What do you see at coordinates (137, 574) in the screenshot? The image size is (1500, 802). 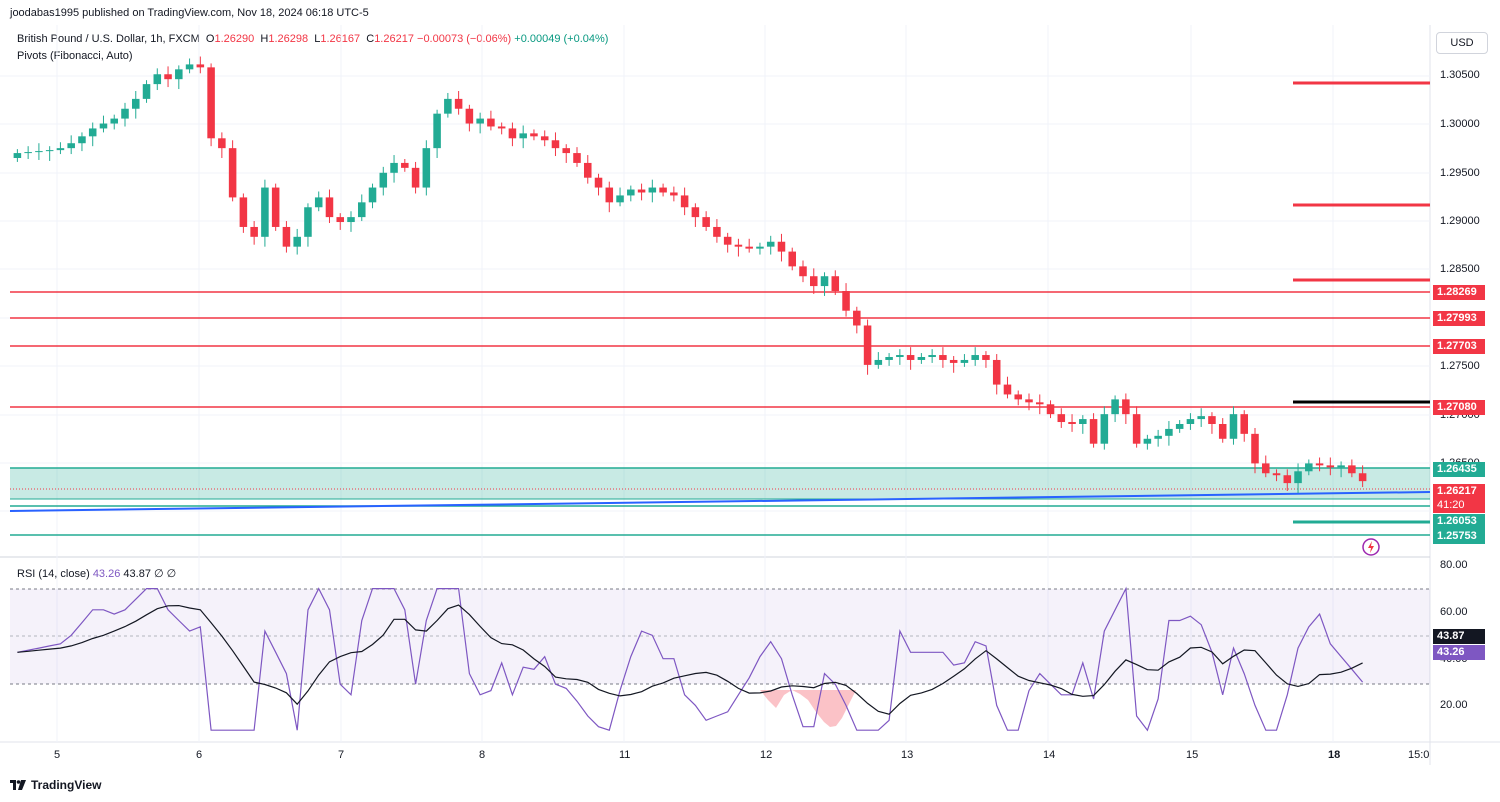 I see `rsi-ma-value: 43.87` at bounding box center [137, 574].